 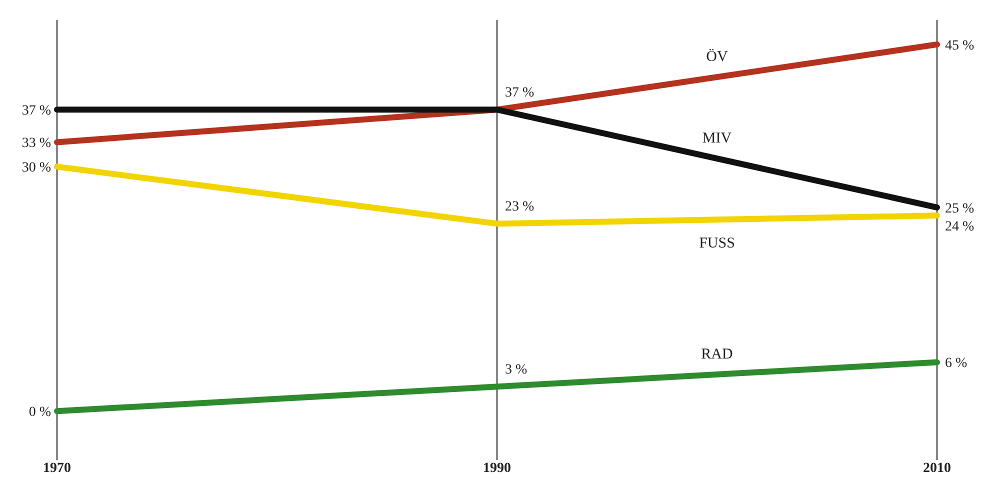 I want to click on series-label: RAD, so click(x=717, y=354).